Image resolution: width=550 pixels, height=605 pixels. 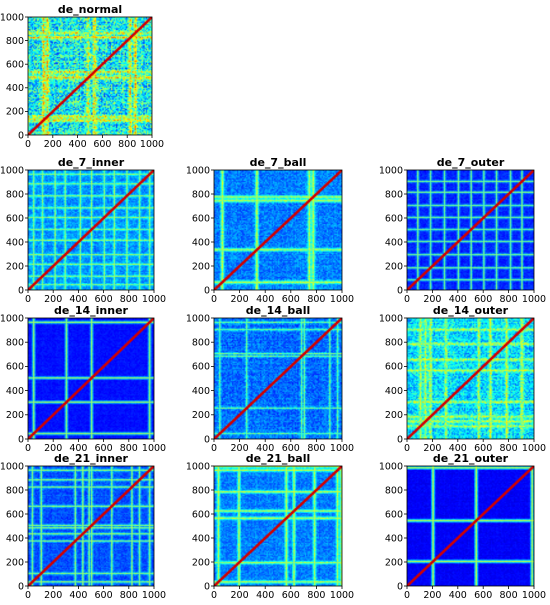 I want to click on heatmap-image-de-14-outer, so click(x=470, y=378).